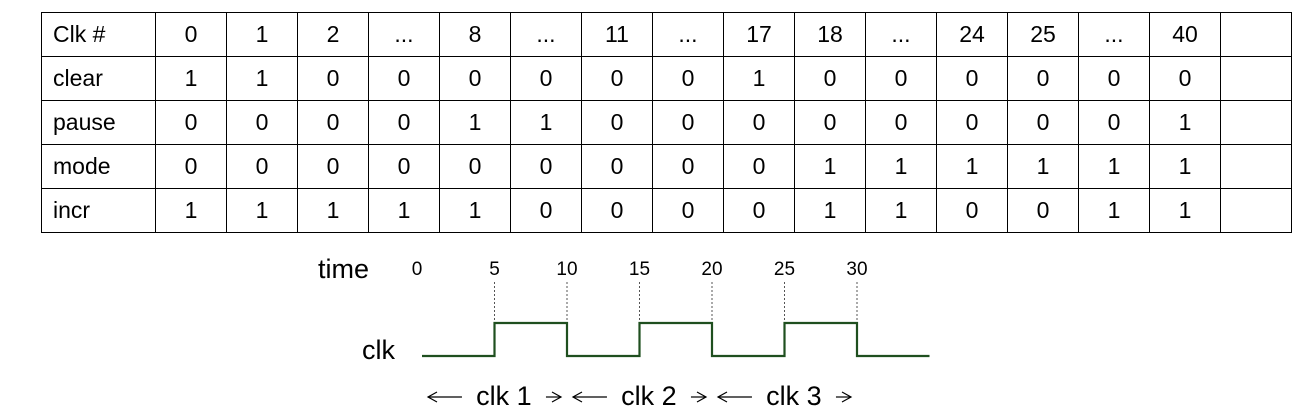  What do you see at coordinates (794, 396) in the screenshot?
I see `clock-period-label: clk 3` at bounding box center [794, 396].